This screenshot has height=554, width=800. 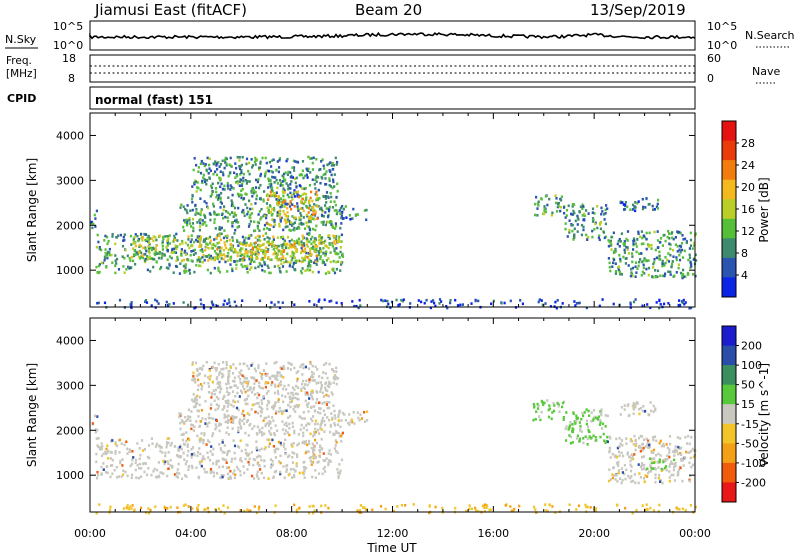 I want to click on nave-tick-top: 60, so click(x=714, y=58).